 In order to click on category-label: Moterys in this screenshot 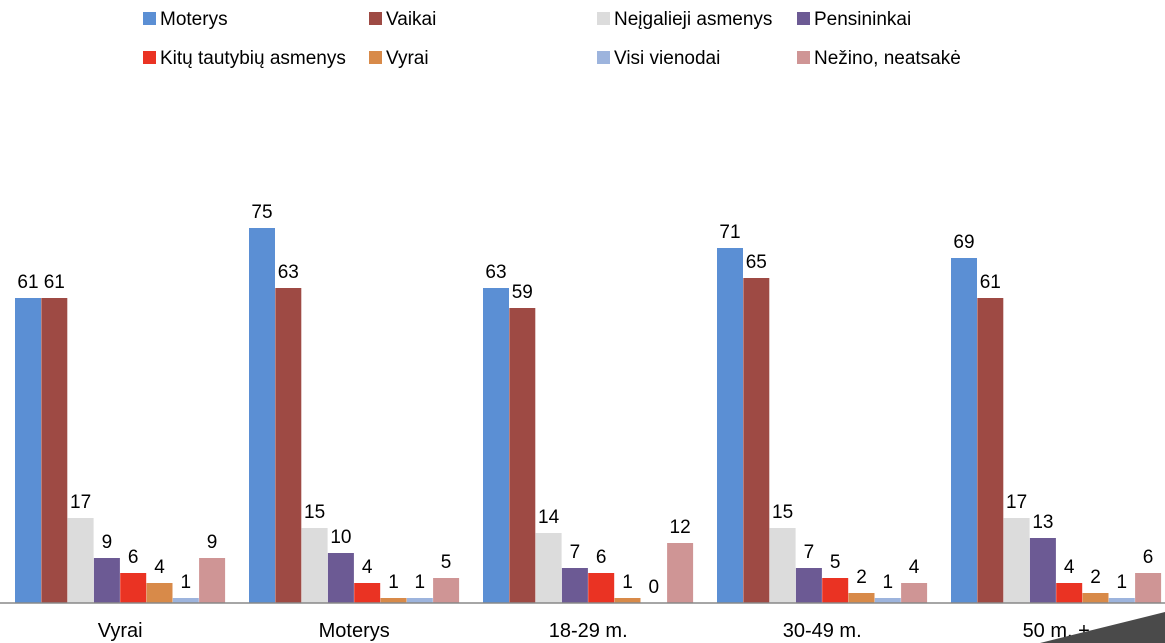, I will do `click(354, 631)`.